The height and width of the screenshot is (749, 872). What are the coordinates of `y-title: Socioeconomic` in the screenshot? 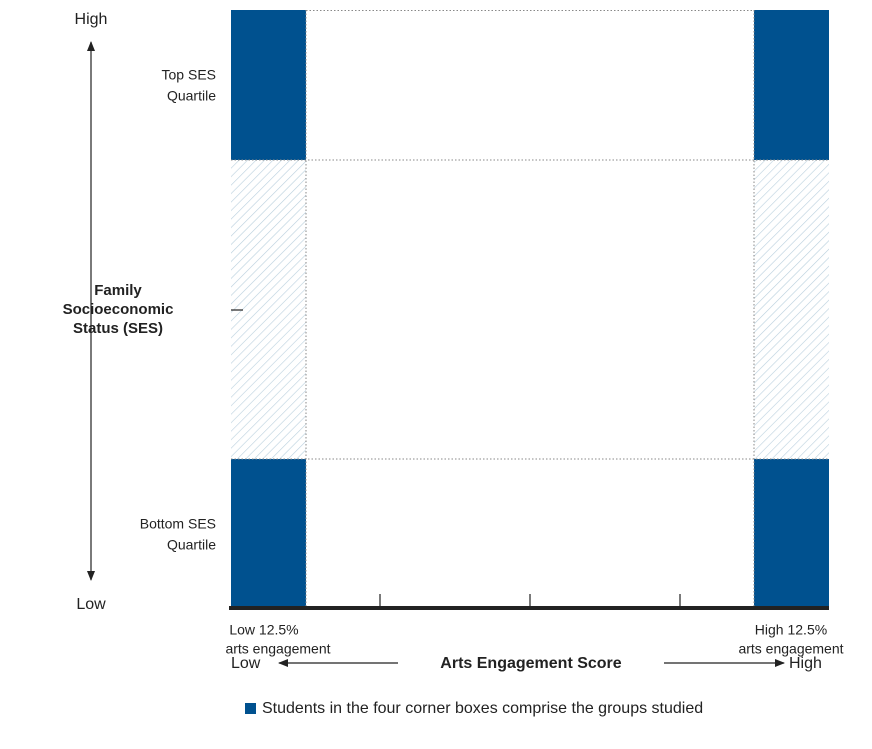 It's located at (118, 309).